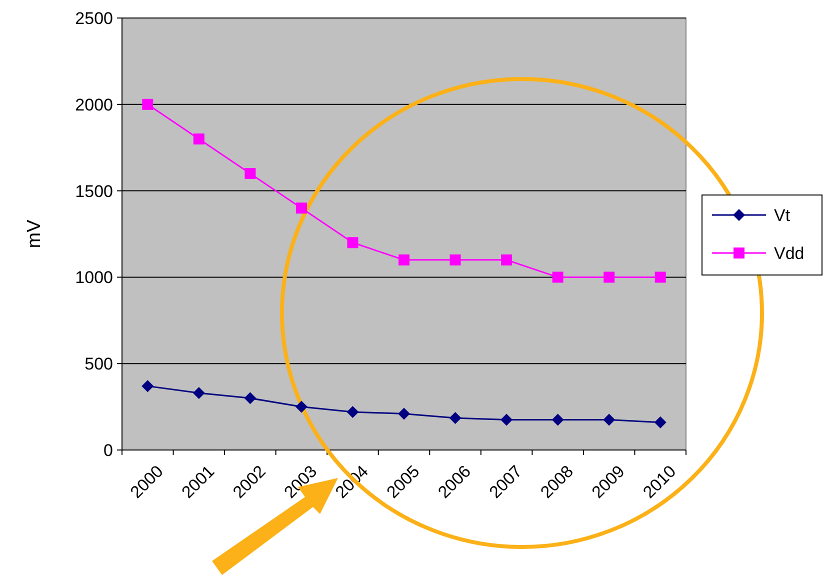 The height and width of the screenshot is (583, 827). What do you see at coordinates (98, 364) in the screenshot?
I see `y-tick-label: 500` at bounding box center [98, 364].